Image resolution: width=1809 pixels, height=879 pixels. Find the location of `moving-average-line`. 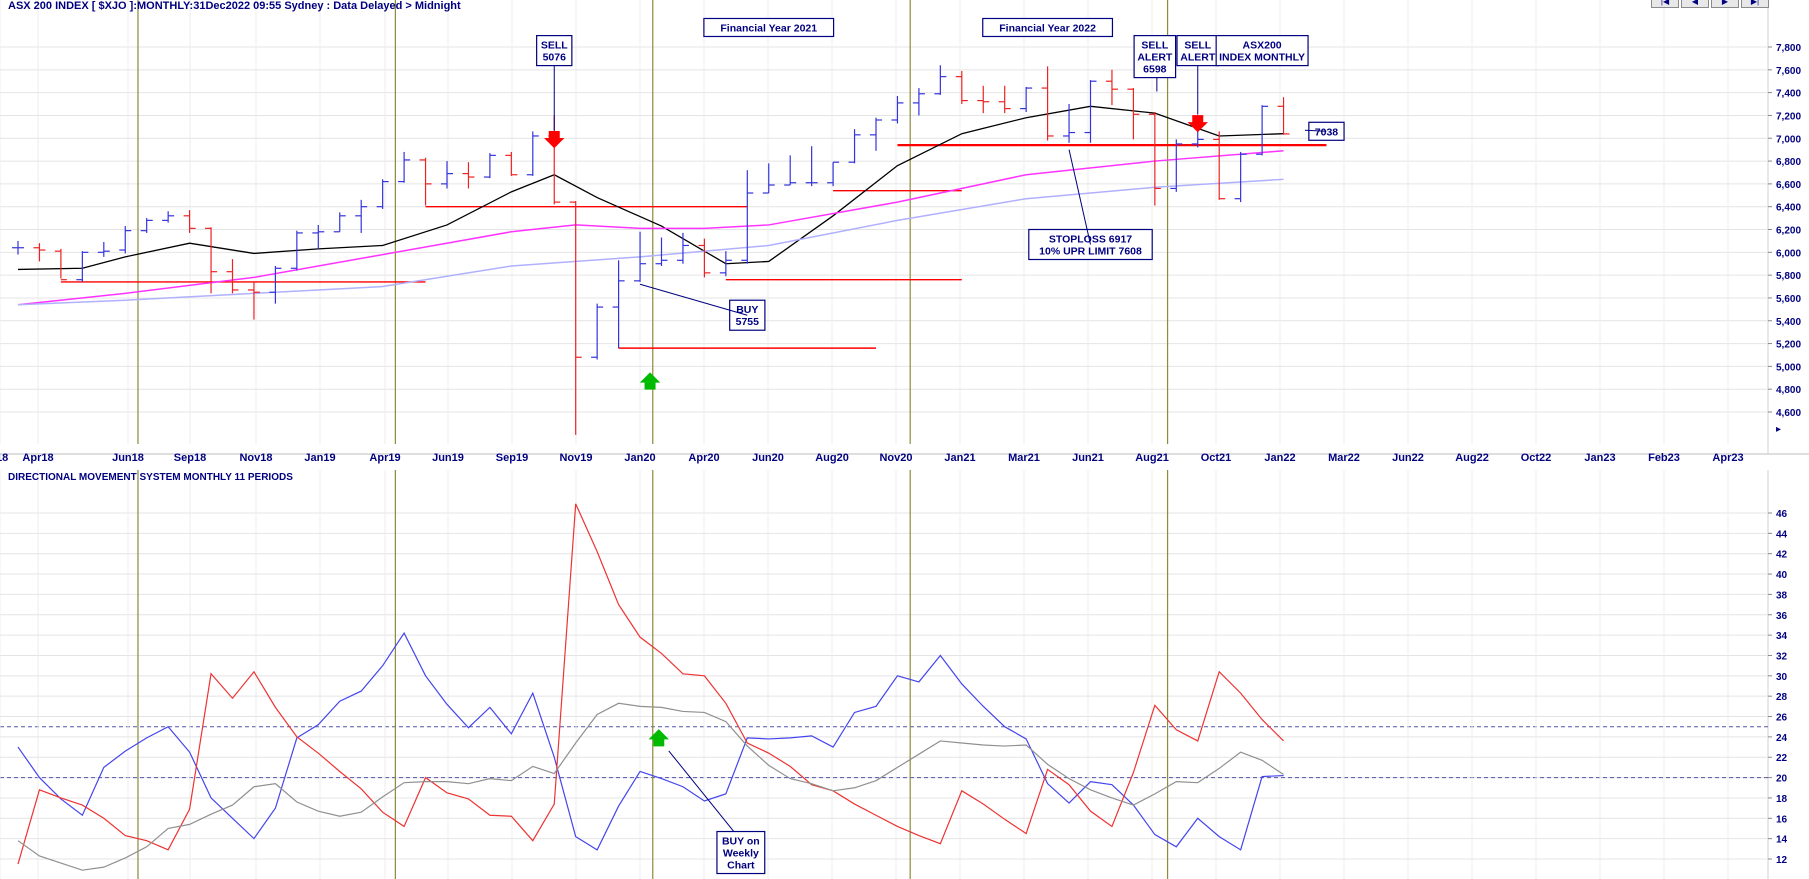

moving-average-line is located at coordinates (650, 228).